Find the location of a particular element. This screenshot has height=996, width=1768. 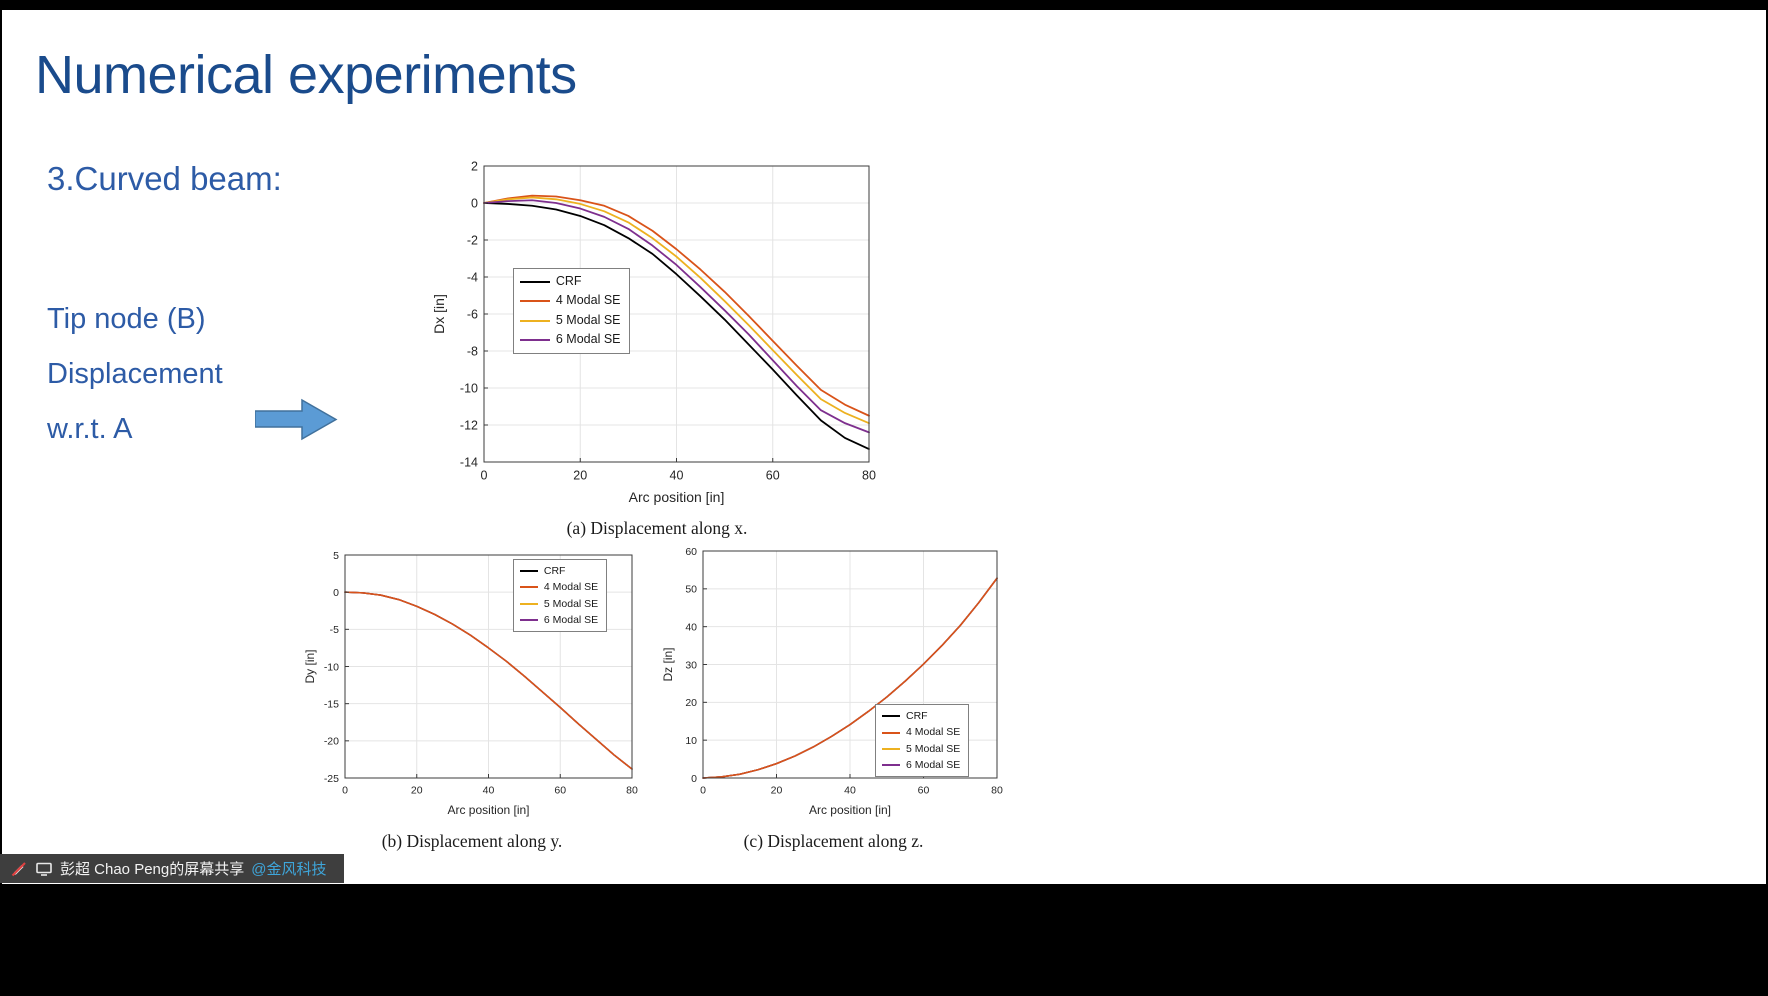

svg-text: 5 is located at coordinates (336, 556).